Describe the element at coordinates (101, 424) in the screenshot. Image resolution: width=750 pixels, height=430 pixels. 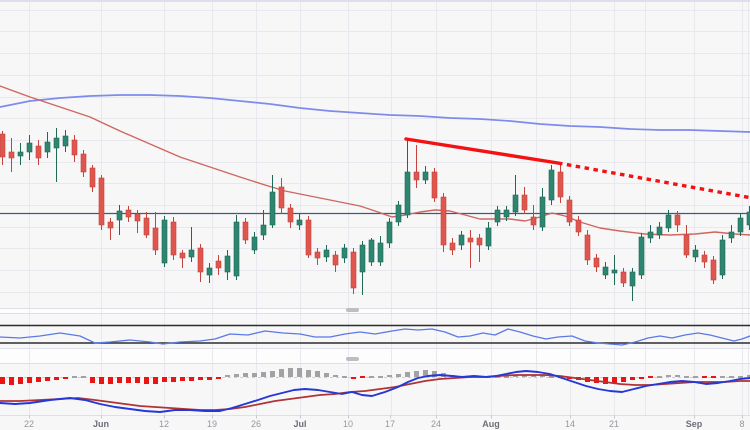
I see `x-tick-label: Jun` at that location.